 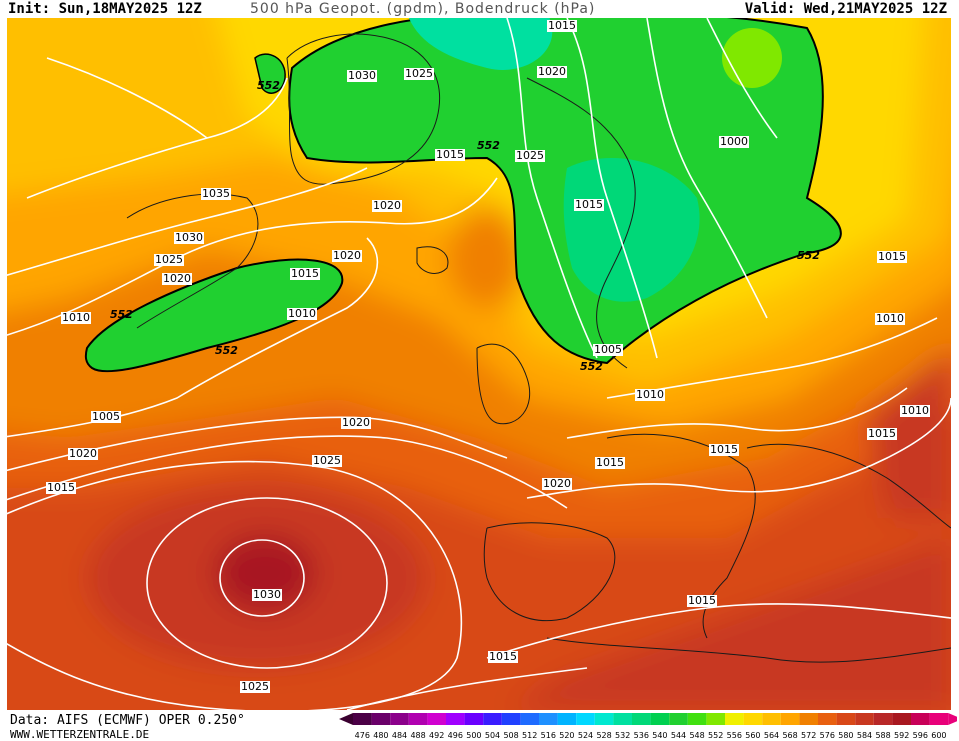 What do you see at coordinates (492, 735) in the screenshot?
I see `colorbar-tick-label: 504` at bounding box center [492, 735].